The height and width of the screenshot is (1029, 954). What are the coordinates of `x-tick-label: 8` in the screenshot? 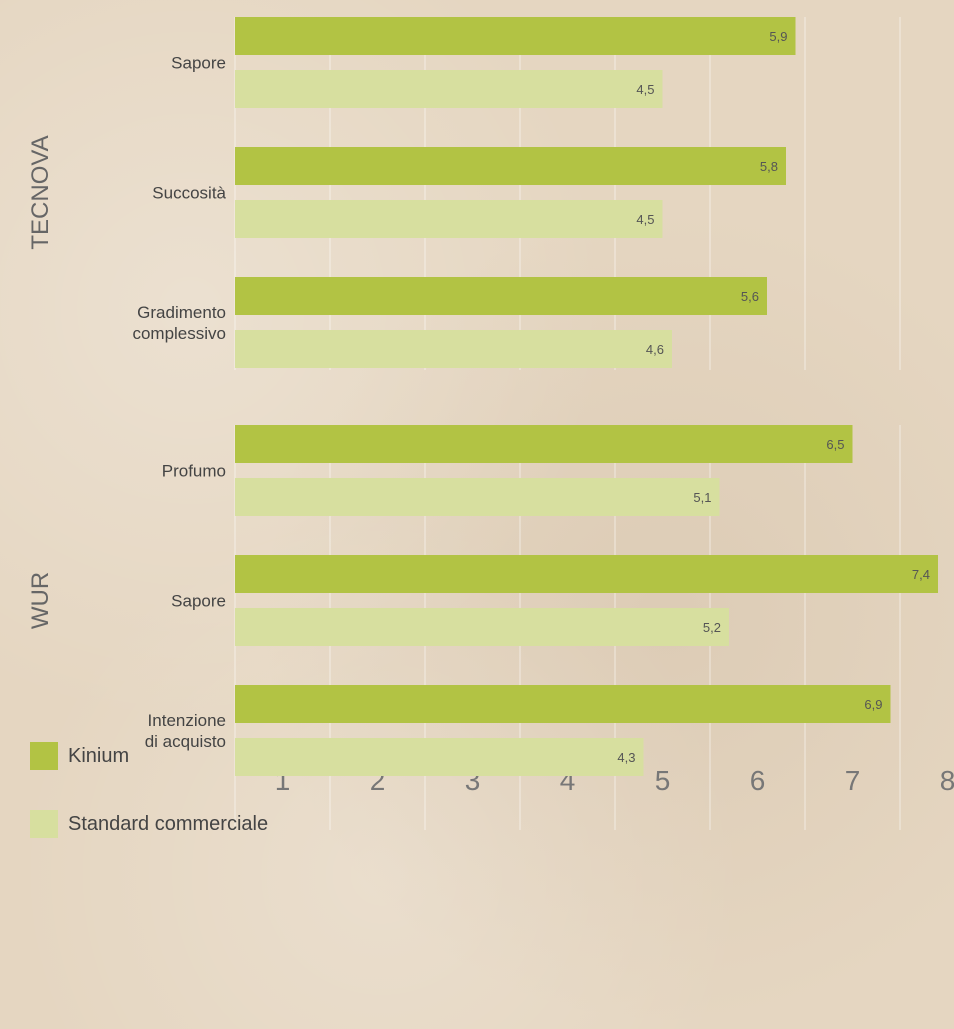 It's located at (947, 780).